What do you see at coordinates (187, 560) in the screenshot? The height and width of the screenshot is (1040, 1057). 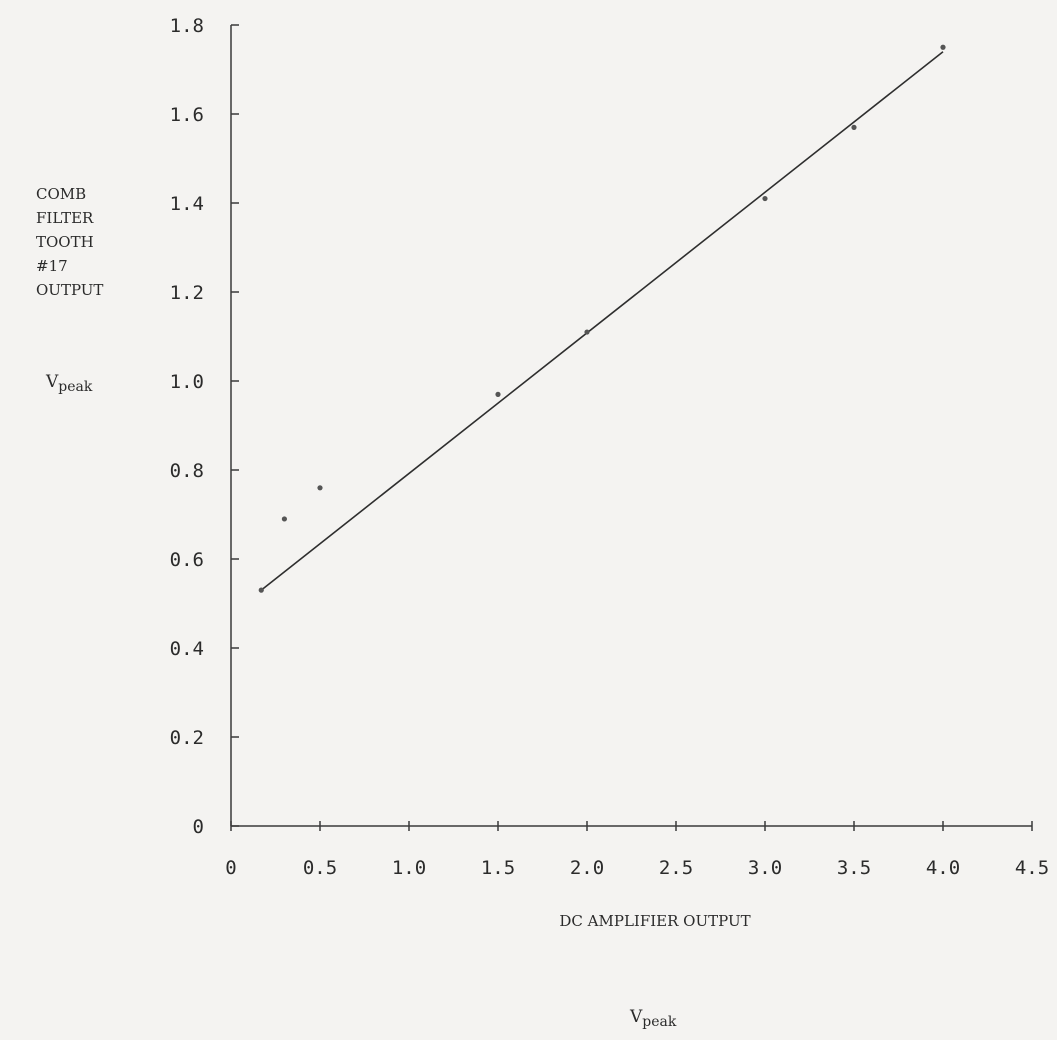 I see `y-tick-label: 0.6` at bounding box center [187, 560].